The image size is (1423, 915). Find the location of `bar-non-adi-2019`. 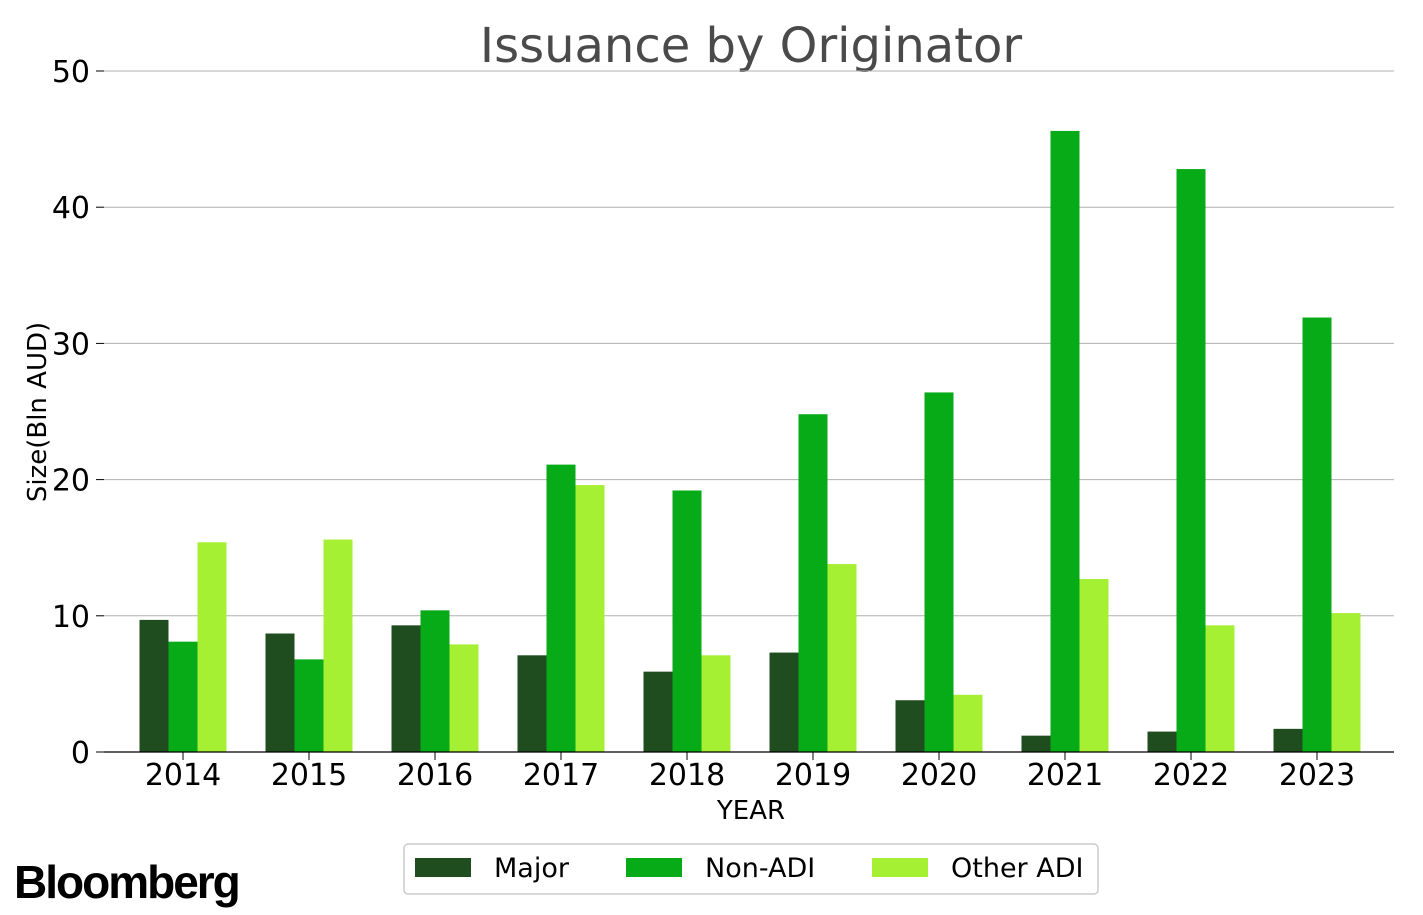

bar-non-adi-2019 is located at coordinates (813, 583).